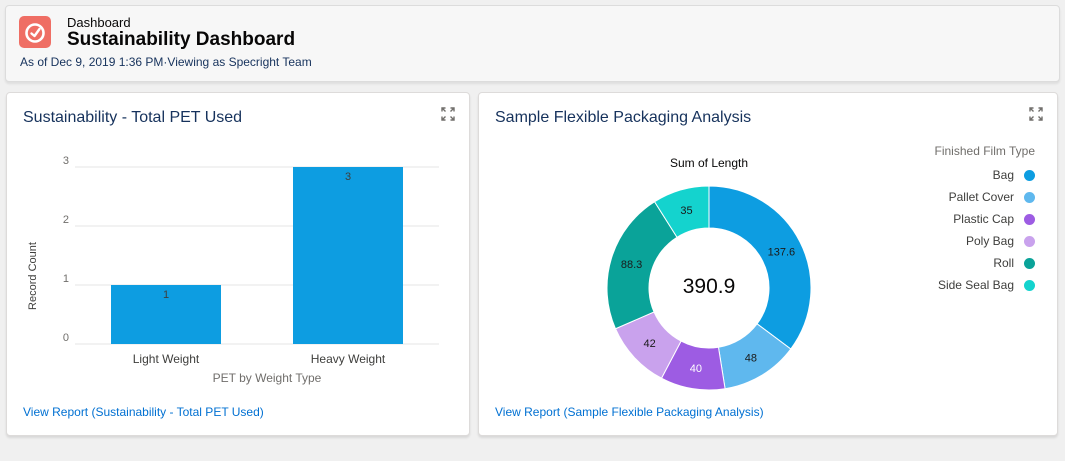 The image size is (1065, 461). I want to click on legend-label: Poly Bag, so click(989, 241).